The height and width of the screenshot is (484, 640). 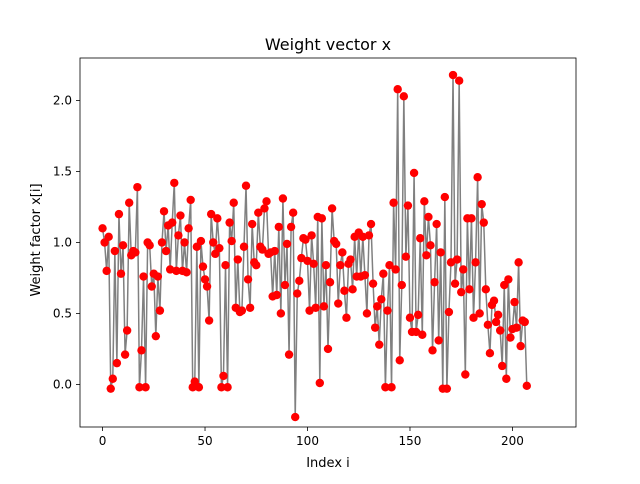 What do you see at coordinates (36, 239) in the screenshot?
I see `y-axis-label: Weight factor x[i]` at bounding box center [36, 239].